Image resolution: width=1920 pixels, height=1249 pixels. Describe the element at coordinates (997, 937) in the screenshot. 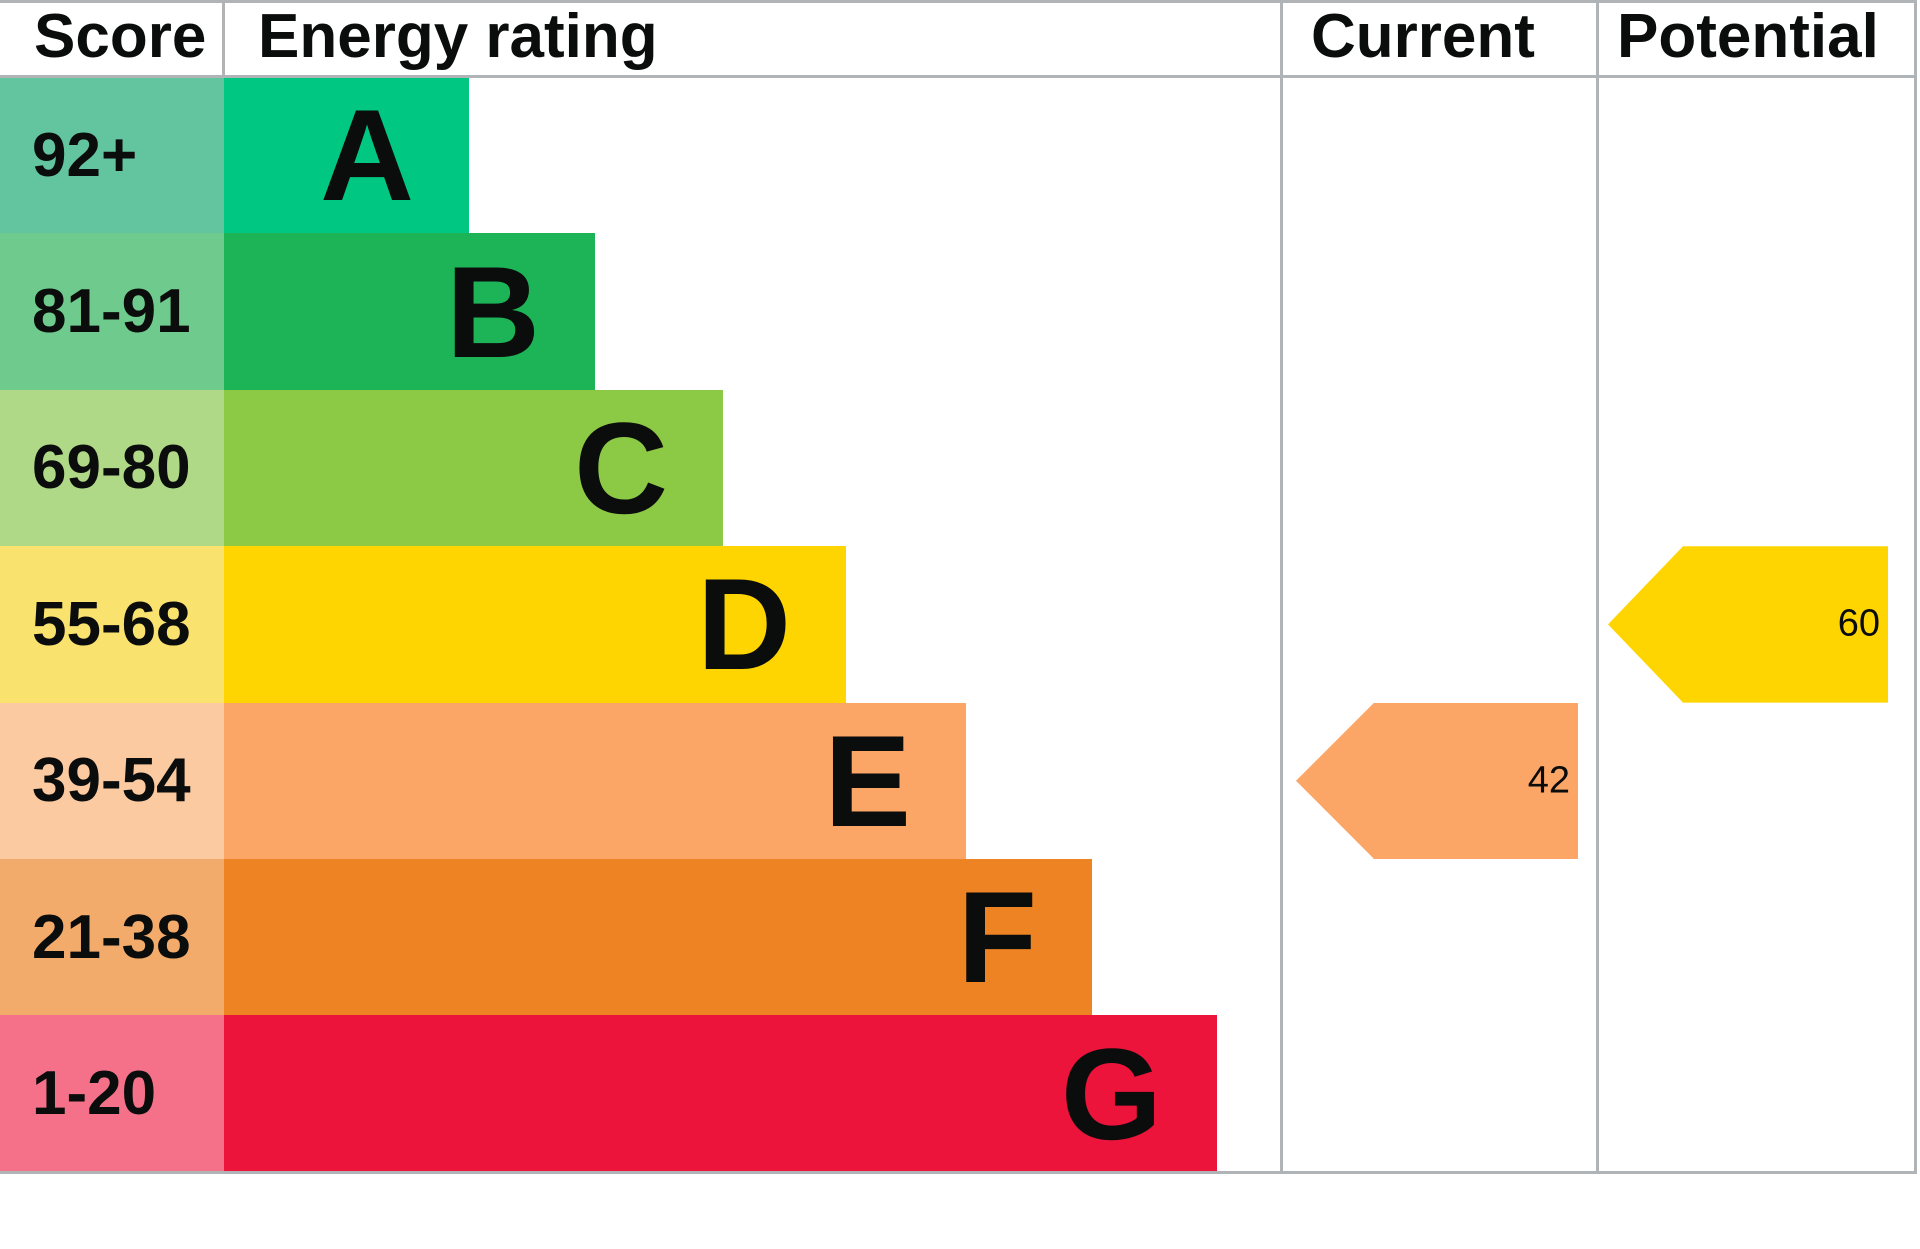

I see `band-letter: F` at that location.